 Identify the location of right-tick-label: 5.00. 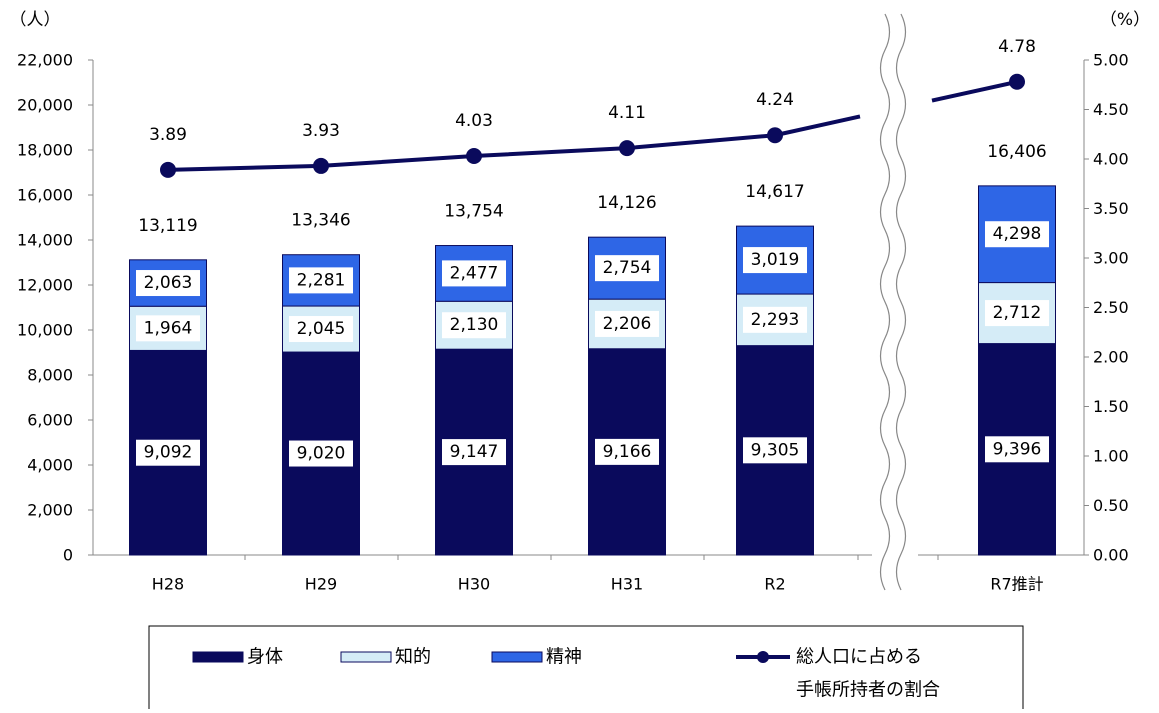
(1111, 60).